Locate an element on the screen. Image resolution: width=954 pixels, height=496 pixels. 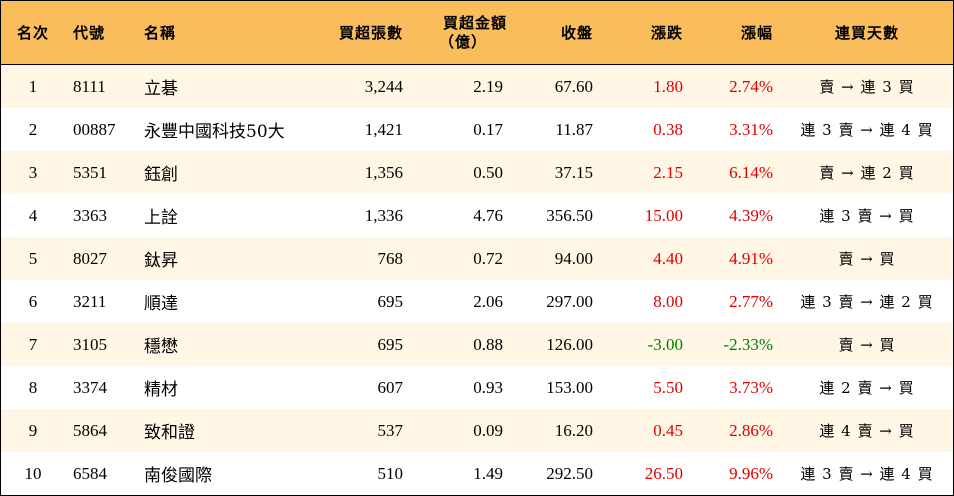
volume-cell: 3,244 is located at coordinates (383, 86).